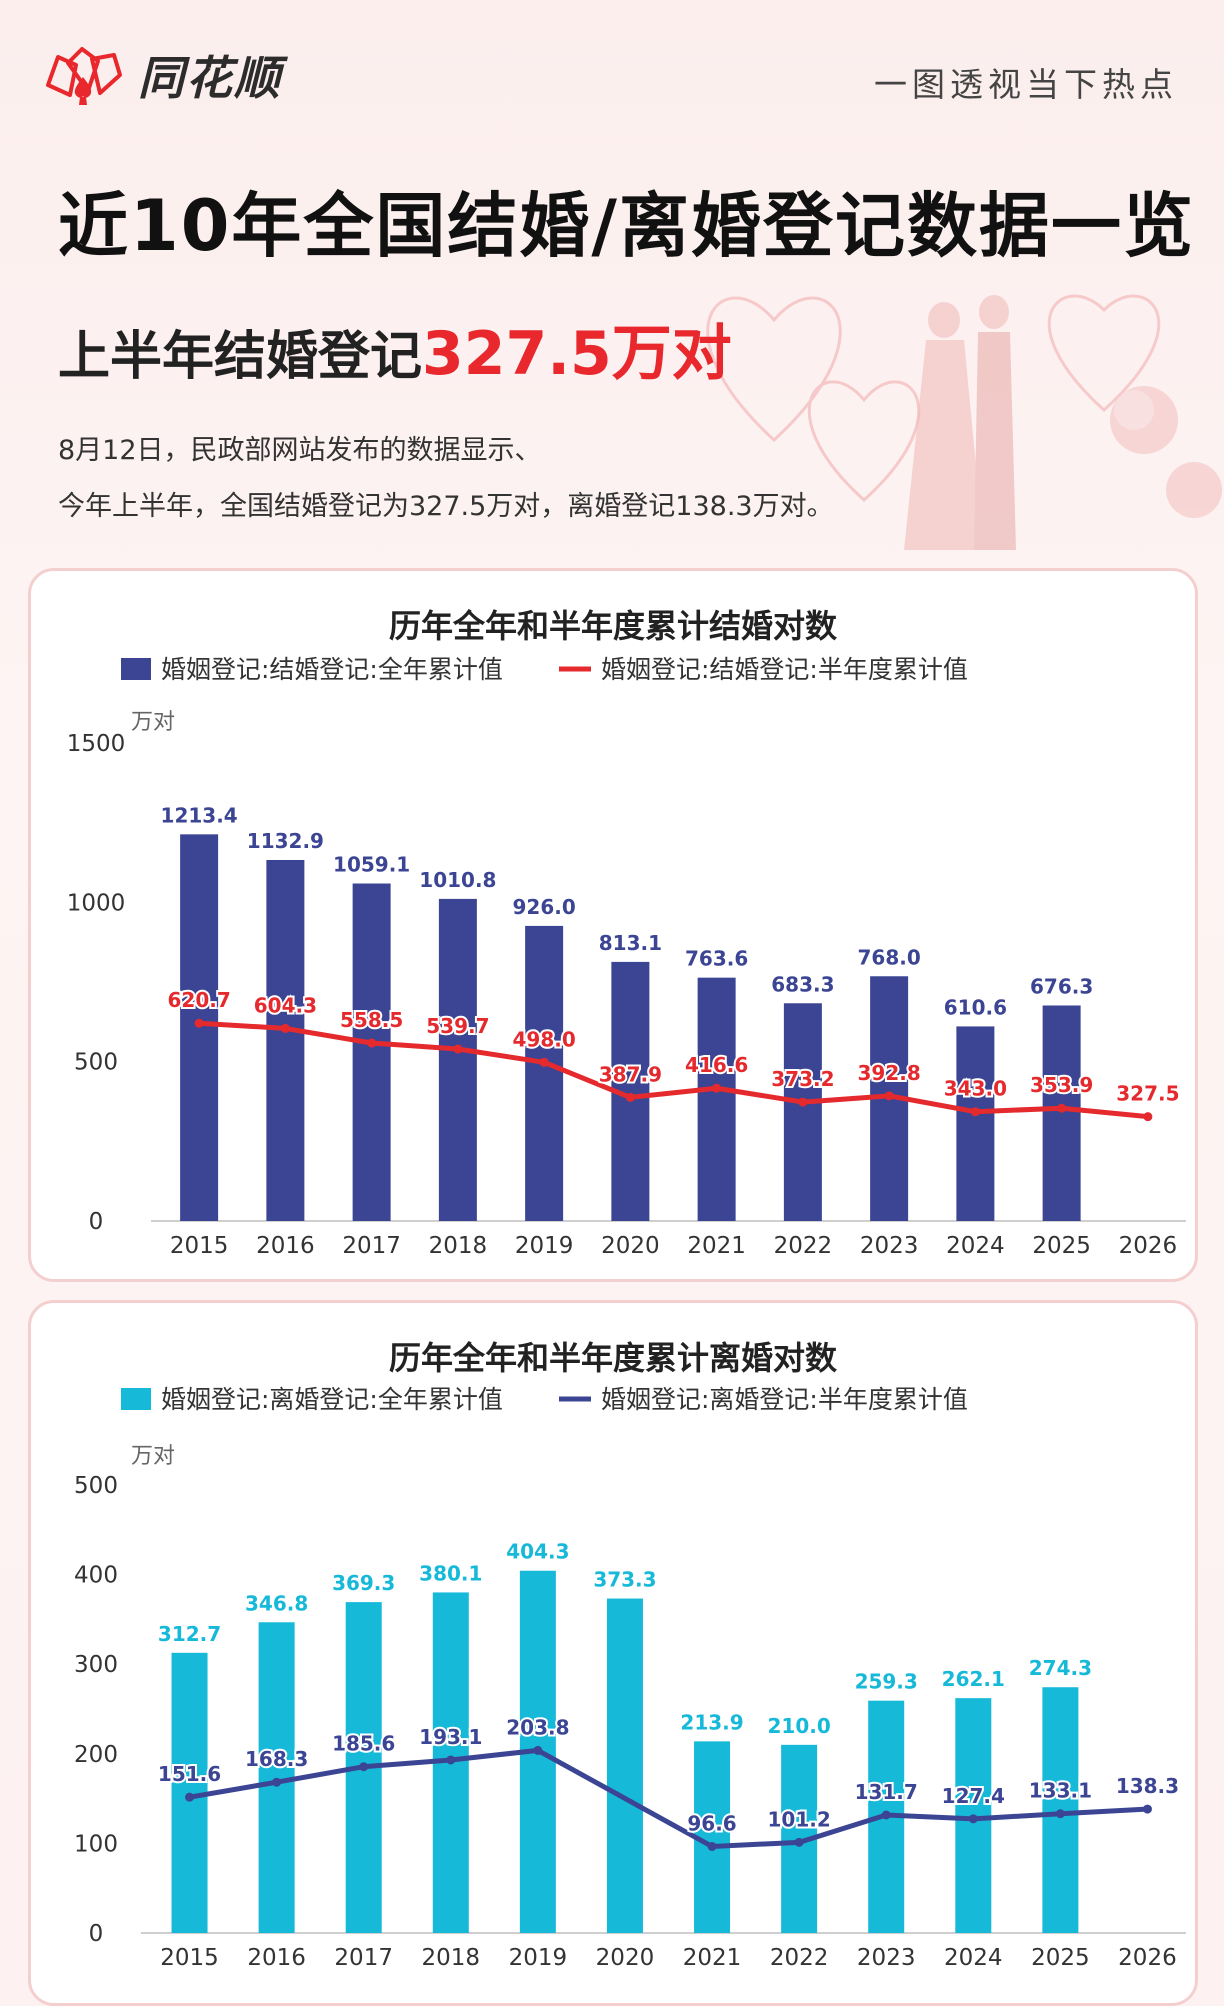 The width and height of the screenshot is (1224, 2006). Describe the element at coordinates (96, 1222) in the screenshot. I see `y-tick-label: 0` at that location.